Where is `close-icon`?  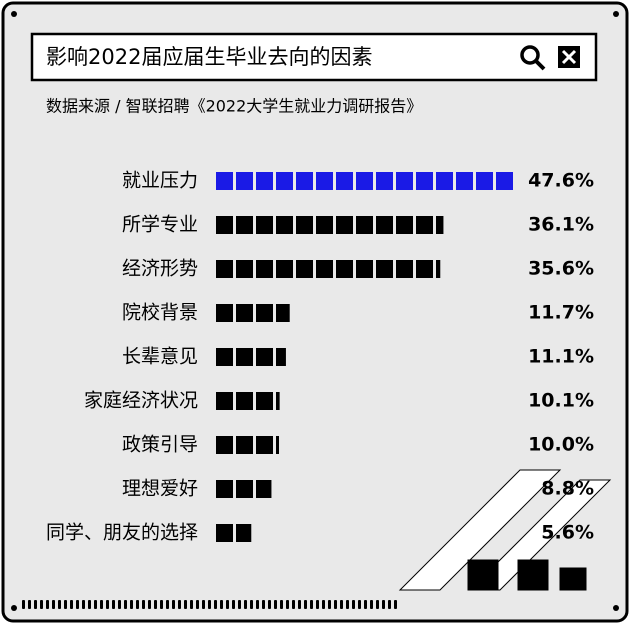
close-icon is located at coordinates (569, 57).